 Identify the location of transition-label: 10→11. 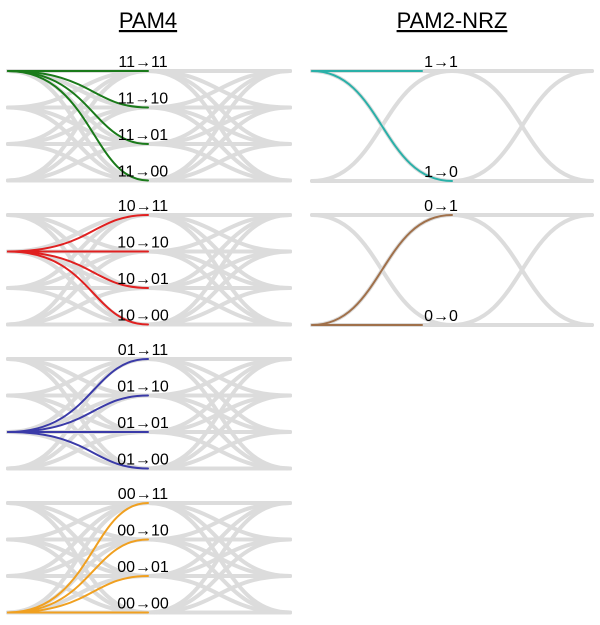
(143, 206).